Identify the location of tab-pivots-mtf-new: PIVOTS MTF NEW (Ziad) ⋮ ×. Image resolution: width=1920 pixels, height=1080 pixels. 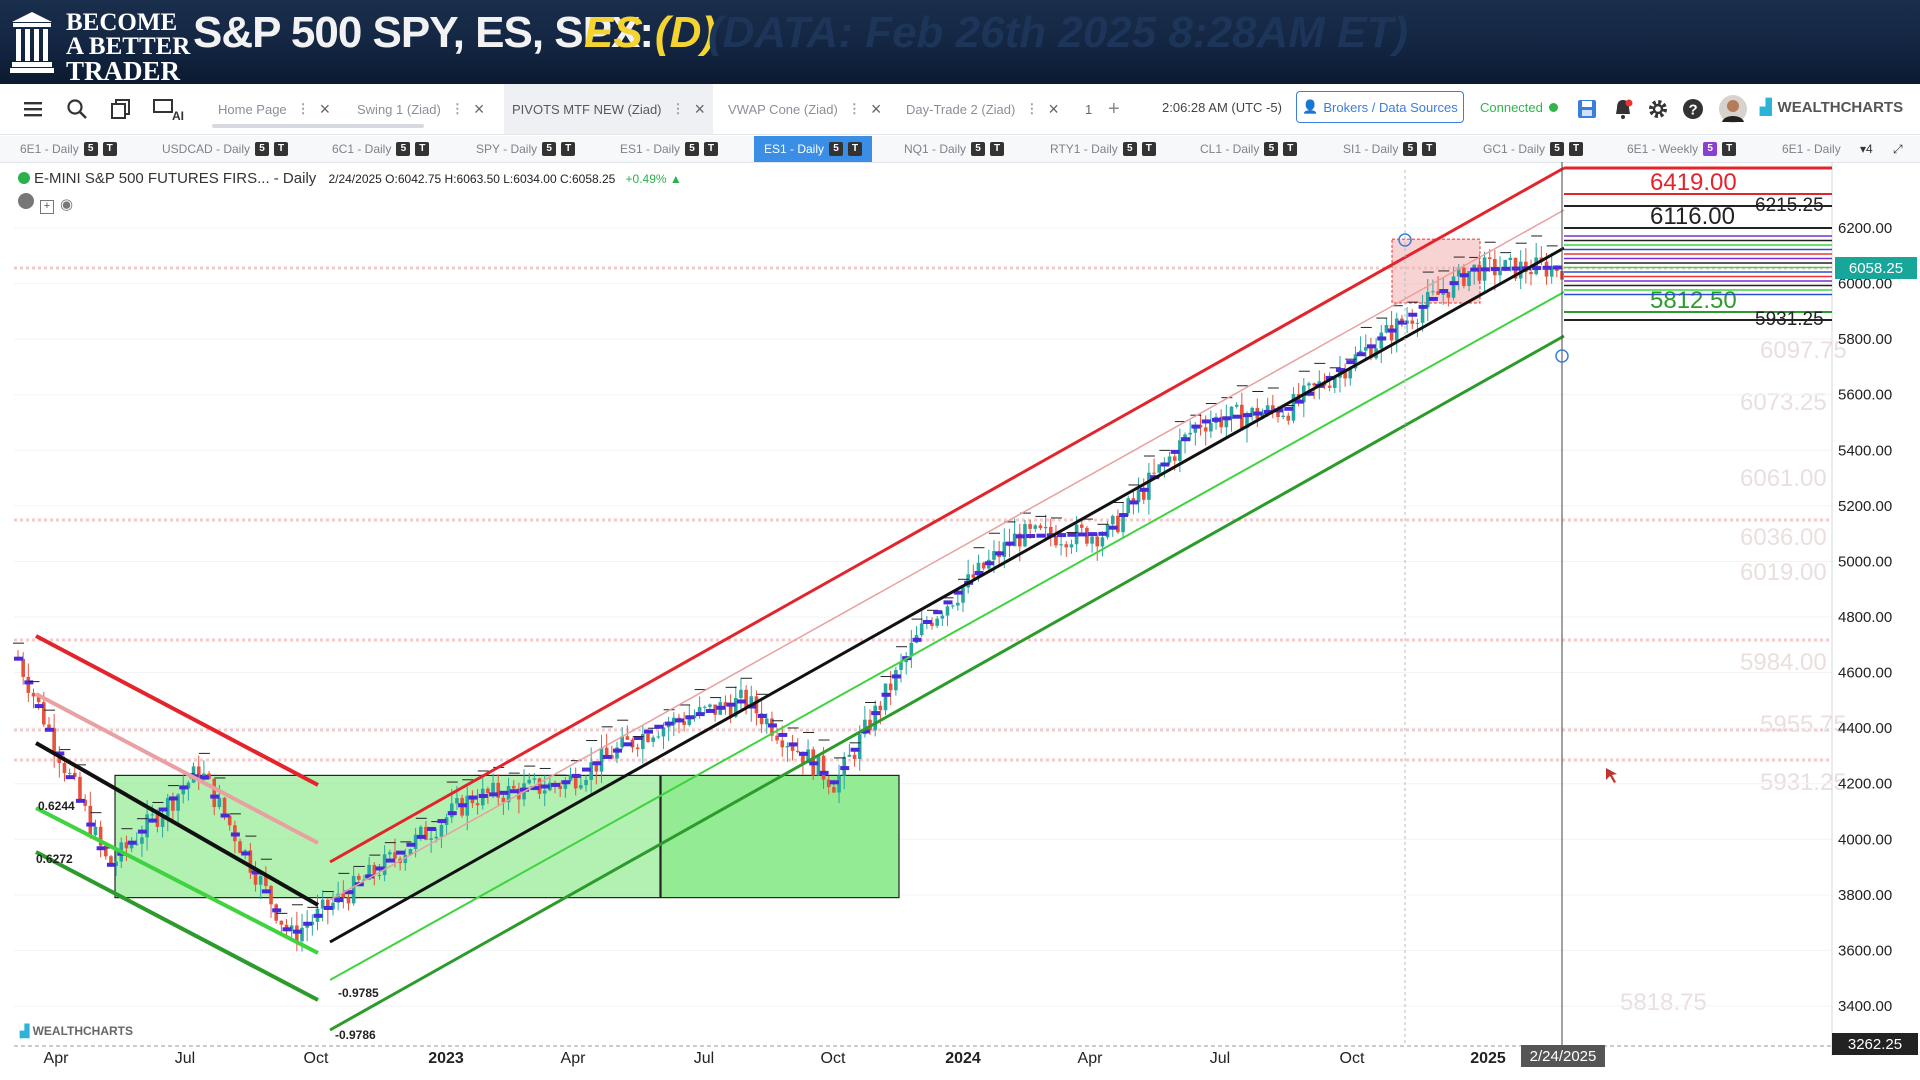
(609, 109).